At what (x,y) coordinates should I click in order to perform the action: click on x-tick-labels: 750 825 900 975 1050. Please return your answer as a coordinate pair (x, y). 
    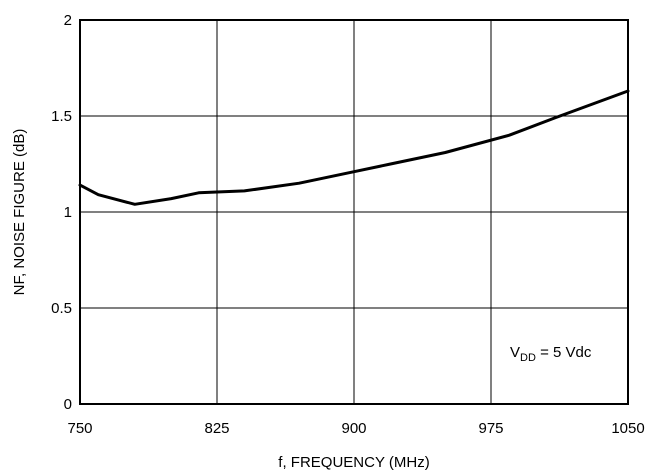
    Looking at the image, I should click on (355, 428).